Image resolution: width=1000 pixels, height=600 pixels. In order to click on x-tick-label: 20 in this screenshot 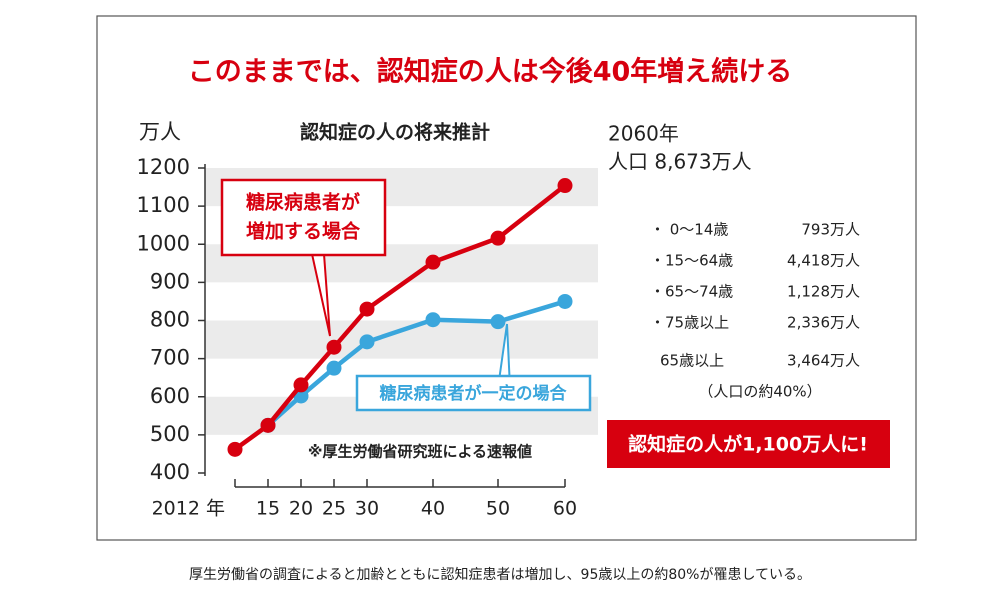, I will do `click(301, 509)`.